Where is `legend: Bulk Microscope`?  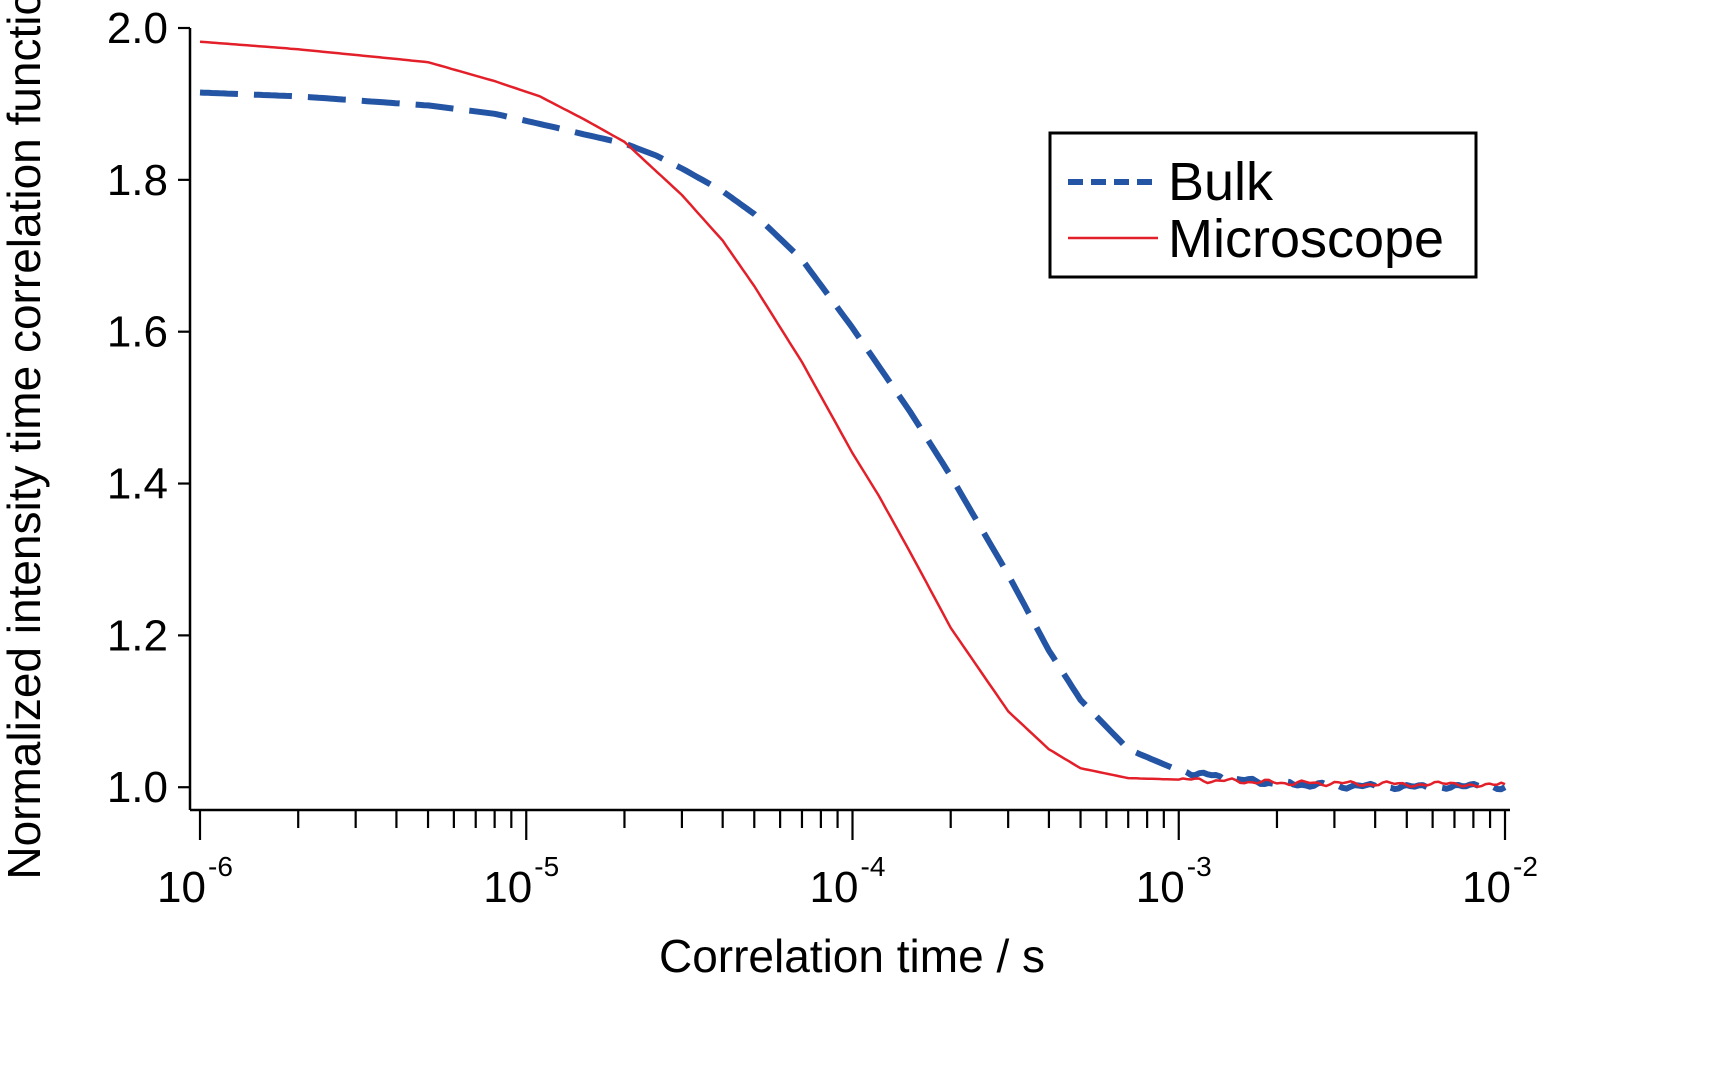
legend: Bulk Microscope is located at coordinates (1263, 205).